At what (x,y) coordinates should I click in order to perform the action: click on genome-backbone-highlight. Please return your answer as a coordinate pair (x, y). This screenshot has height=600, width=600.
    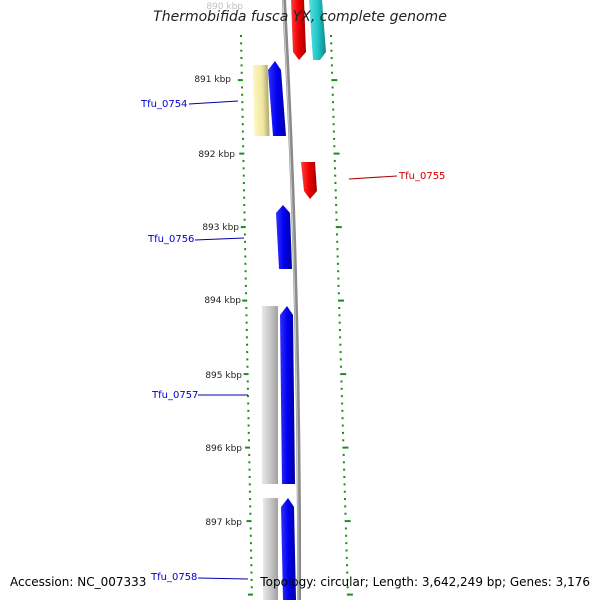
    Looking at the image, I should click on (290, 300).